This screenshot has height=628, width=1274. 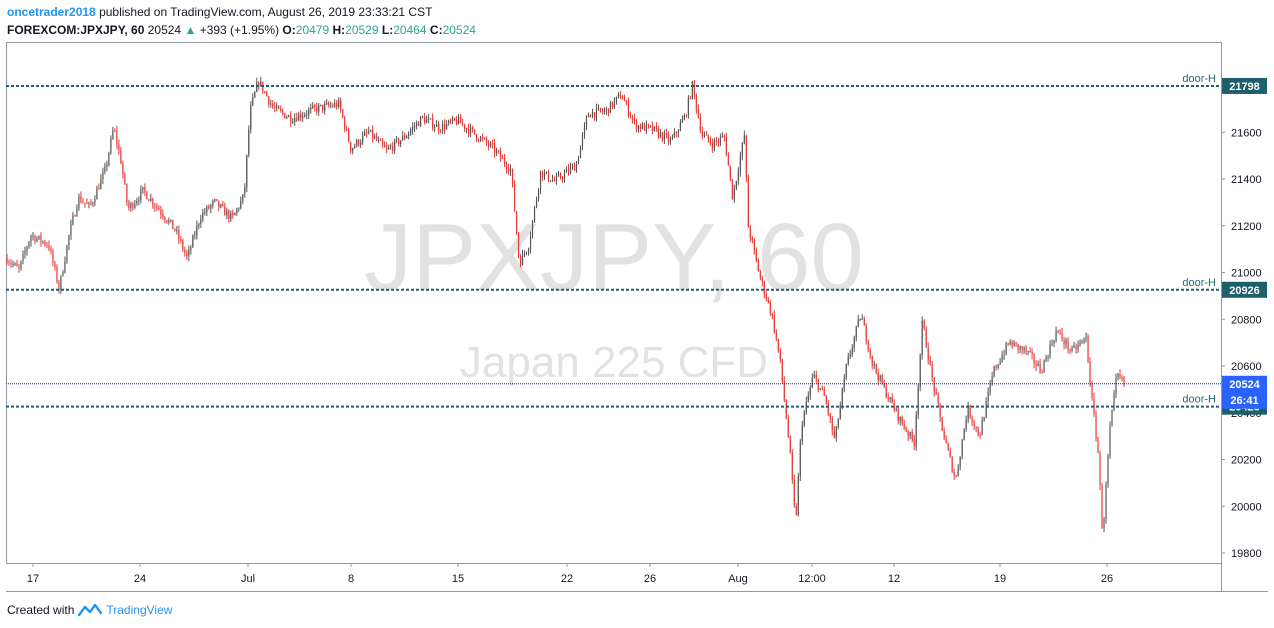 What do you see at coordinates (570, 574) in the screenshot?
I see `time-axis: 17 24 Jul 8 15 22 26 Aug 12:00 12 19 26` at bounding box center [570, 574].